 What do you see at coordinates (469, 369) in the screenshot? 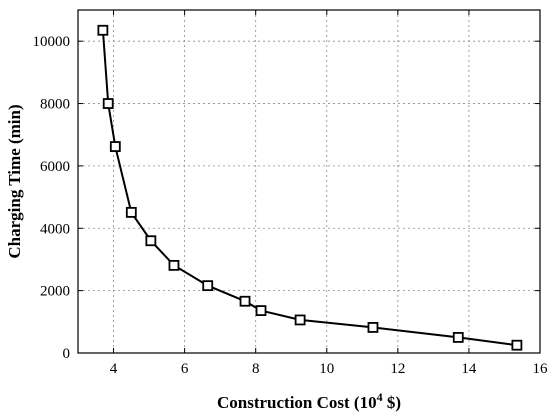
I see `x-tick-label: 14` at bounding box center [469, 369].